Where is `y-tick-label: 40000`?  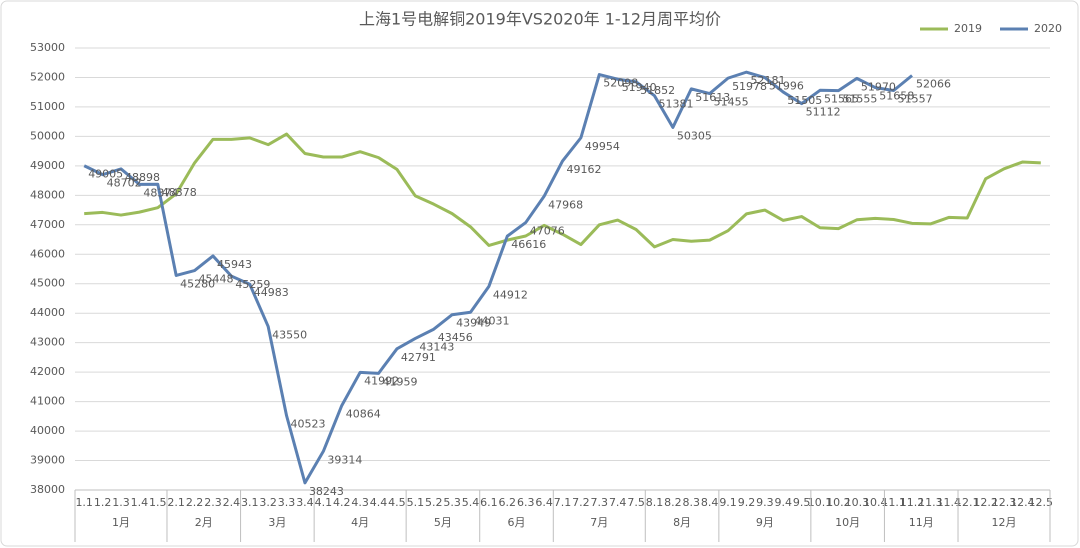
y-tick-label: 40000 is located at coordinates (47, 430).